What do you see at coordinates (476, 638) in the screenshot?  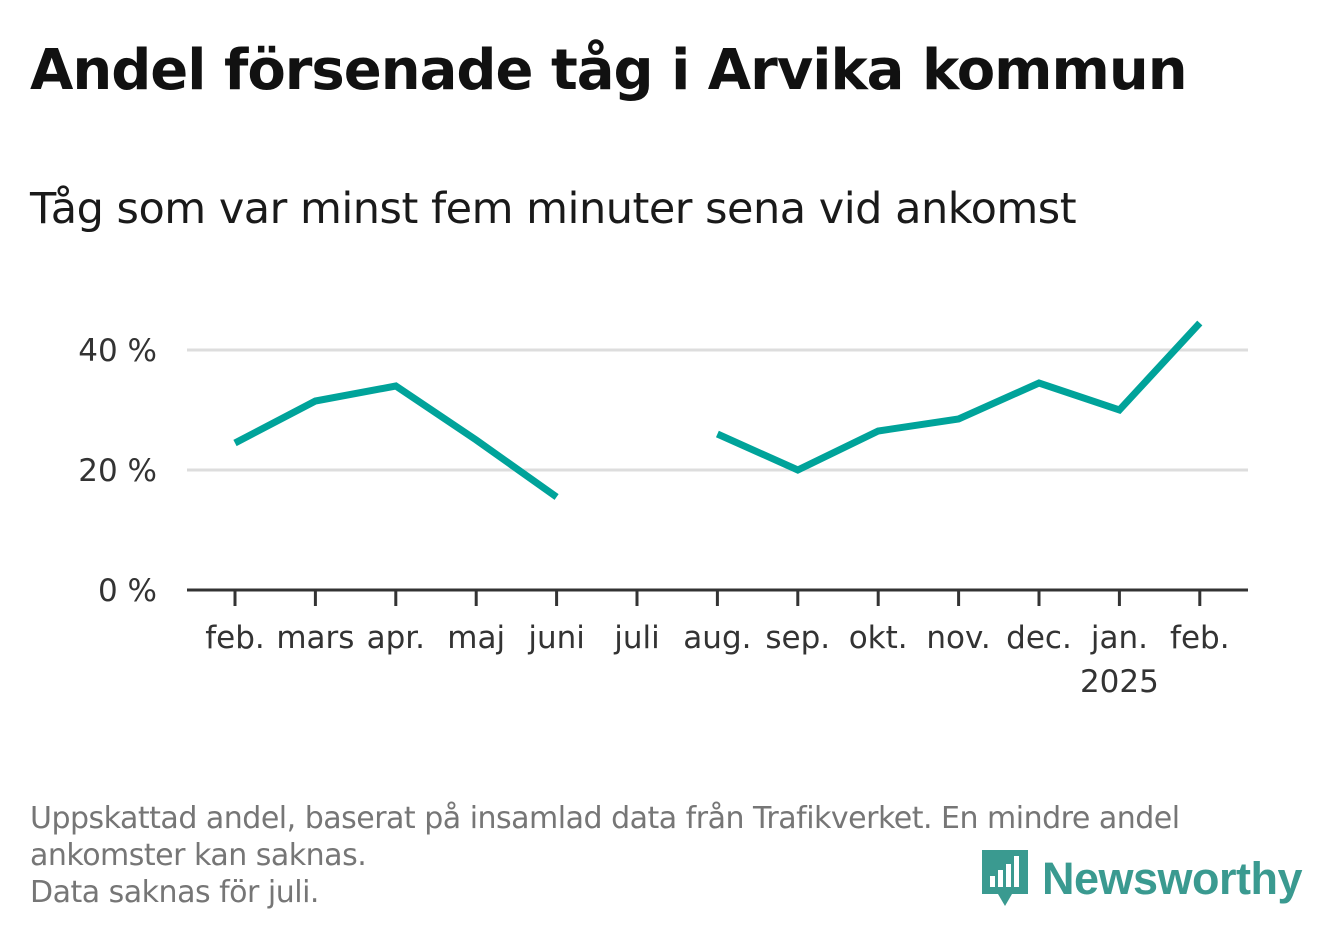 I see `x-tick-label: maj` at bounding box center [476, 638].